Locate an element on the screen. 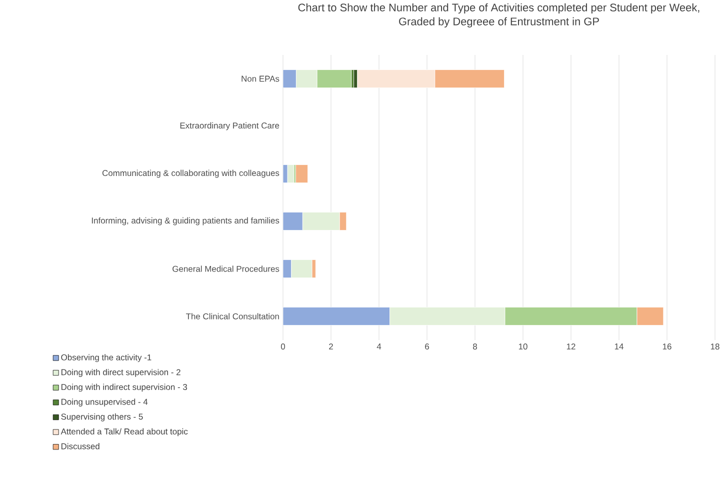 Image resolution: width=726 pixels, height=487 pixels. x-tick-label: 2 is located at coordinates (331, 347).